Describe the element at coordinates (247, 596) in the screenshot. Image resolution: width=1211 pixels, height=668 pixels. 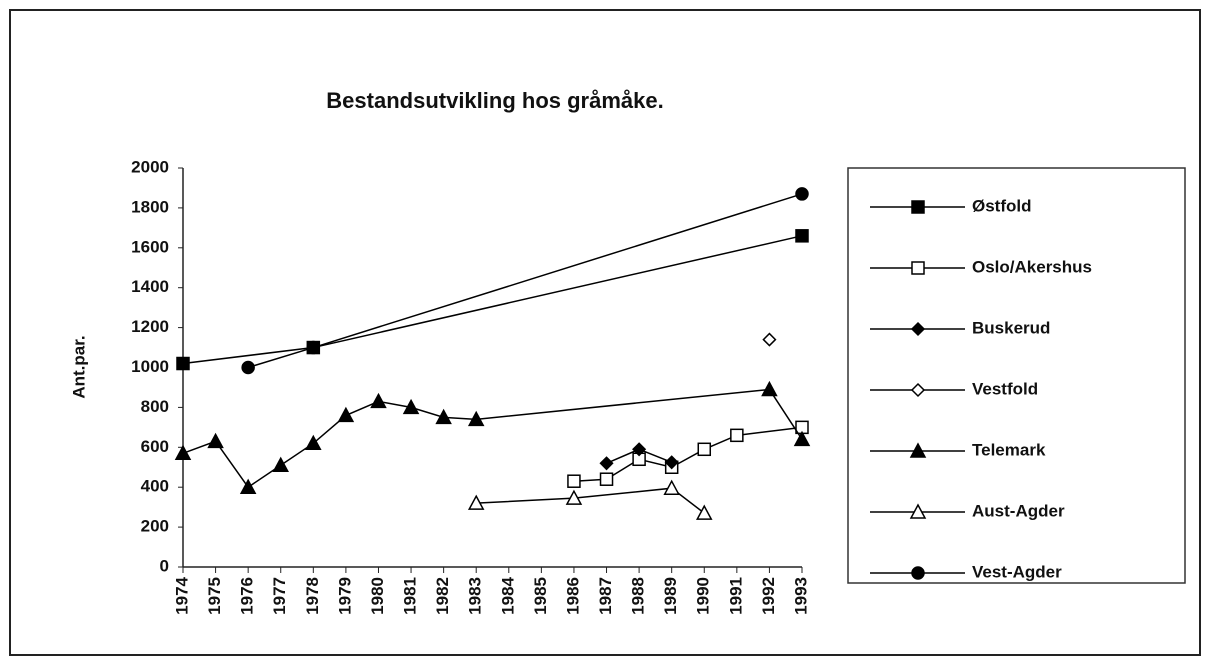
I see `x-tick-label: 1976` at that location.